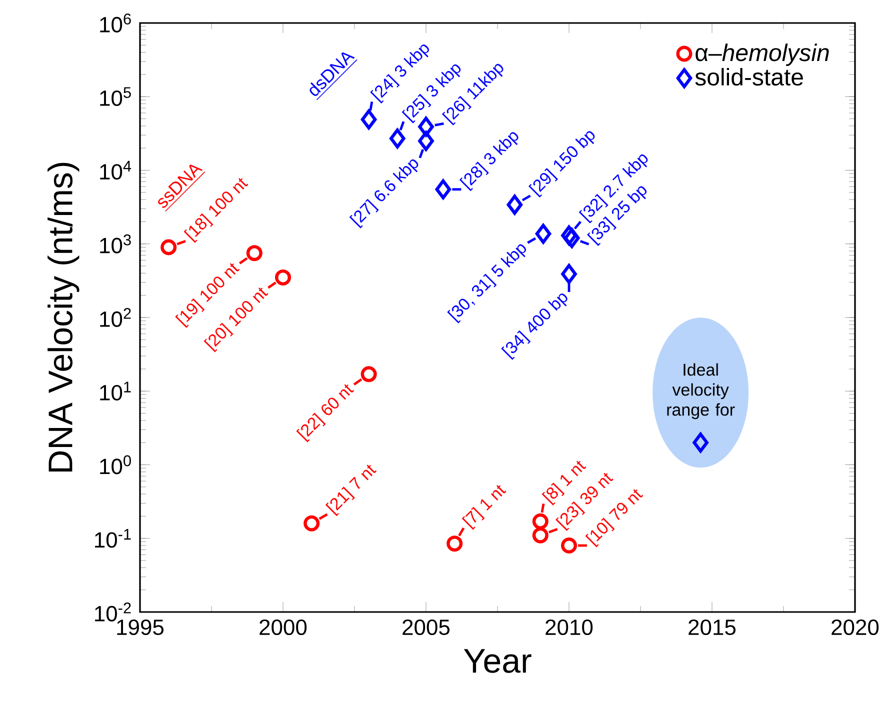 This screenshot has height=713, width=893. Describe the element at coordinates (749, 77) in the screenshot. I see `legend-label: solid-state` at that location.